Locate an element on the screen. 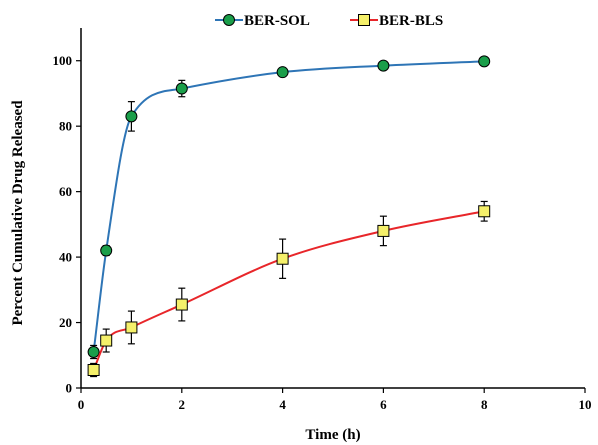 The width and height of the screenshot is (598, 445). y-tick-label: 0 is located at coordinates (69, 388).